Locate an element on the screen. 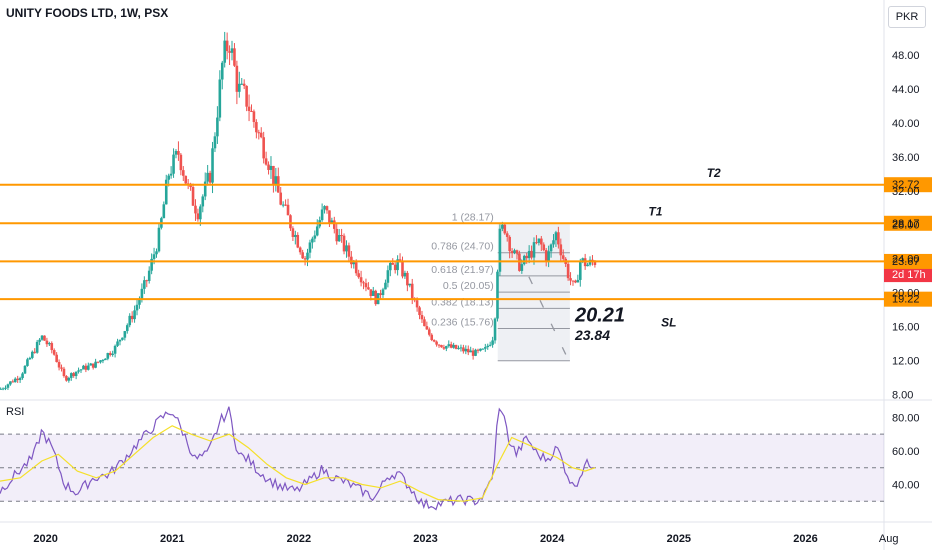 The width and height of the screenshot is (932, 550). price-tick-label: 48.00 is located at coordinates (906, 56).